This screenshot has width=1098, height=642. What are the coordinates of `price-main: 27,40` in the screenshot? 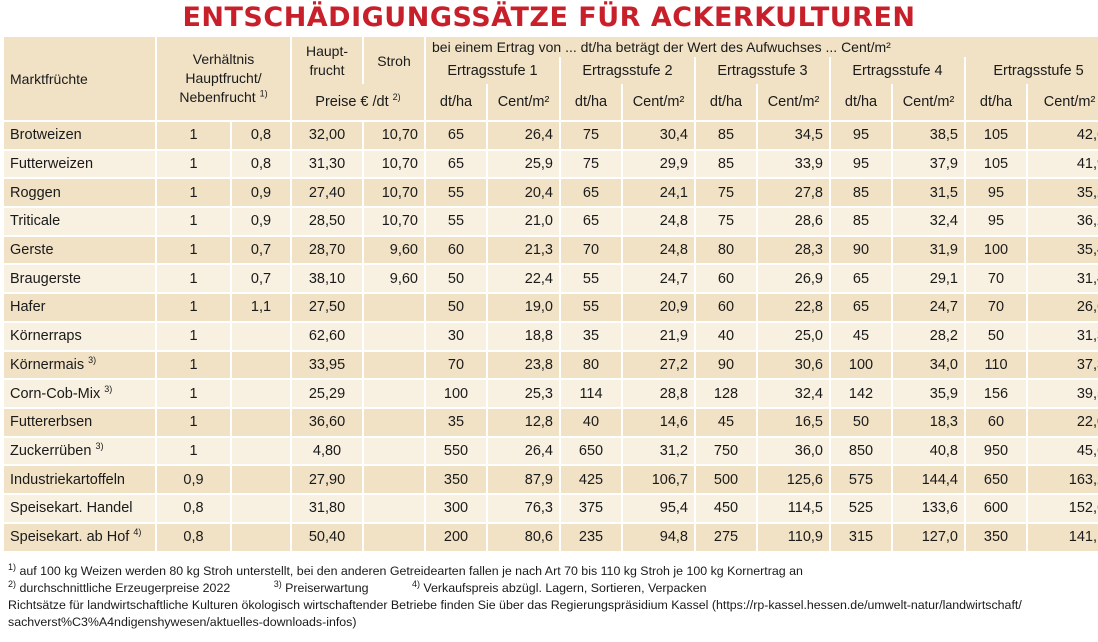 It's located at (327, 192).